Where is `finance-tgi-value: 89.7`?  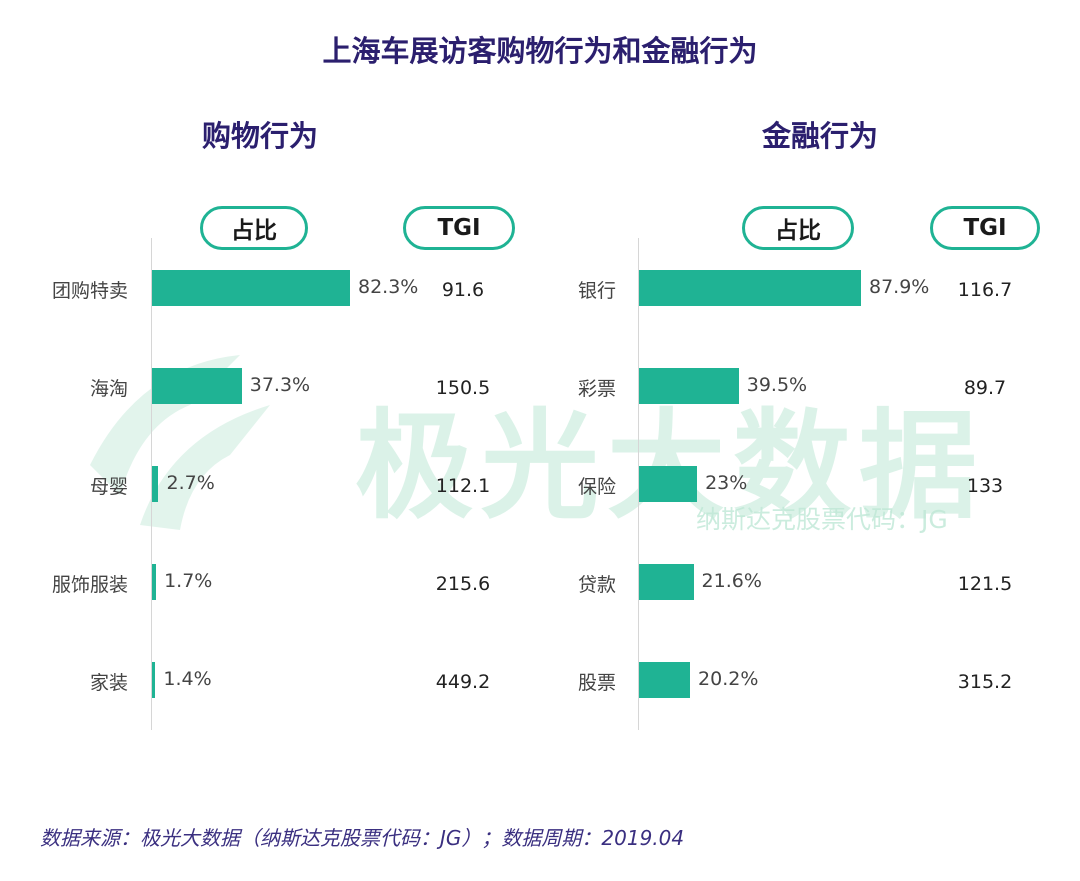
finance-tgi-value: 89.7 is located at coordinates (985, 388).